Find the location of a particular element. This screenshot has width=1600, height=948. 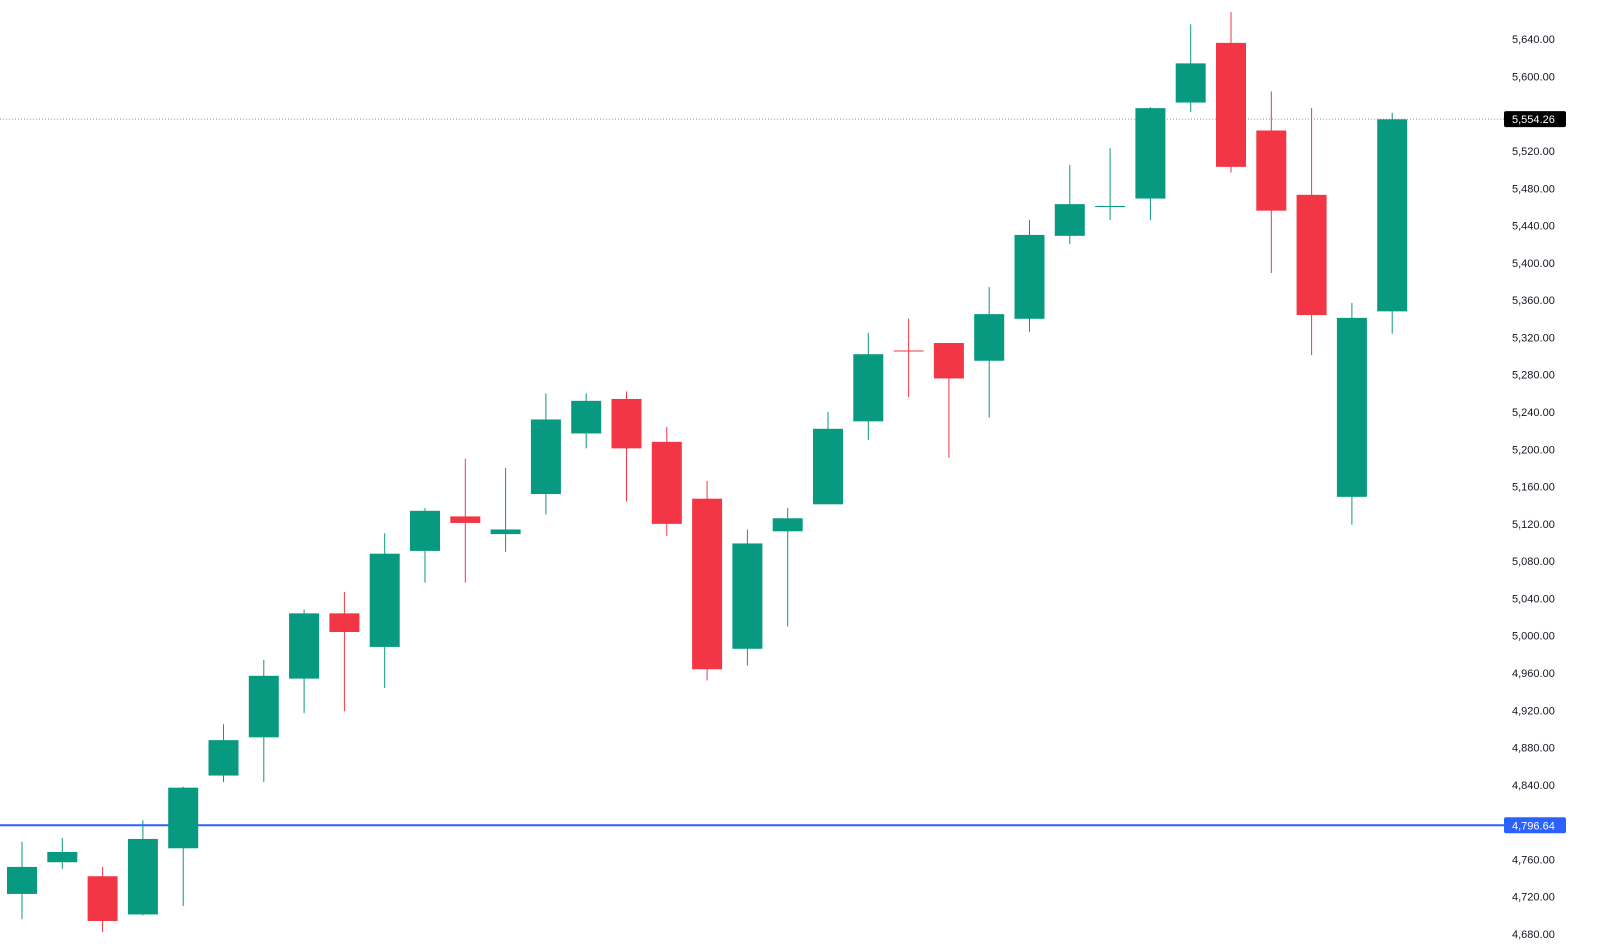

price-axis-tick-label: 5,000.00 is located at coordinates (1533, 637).